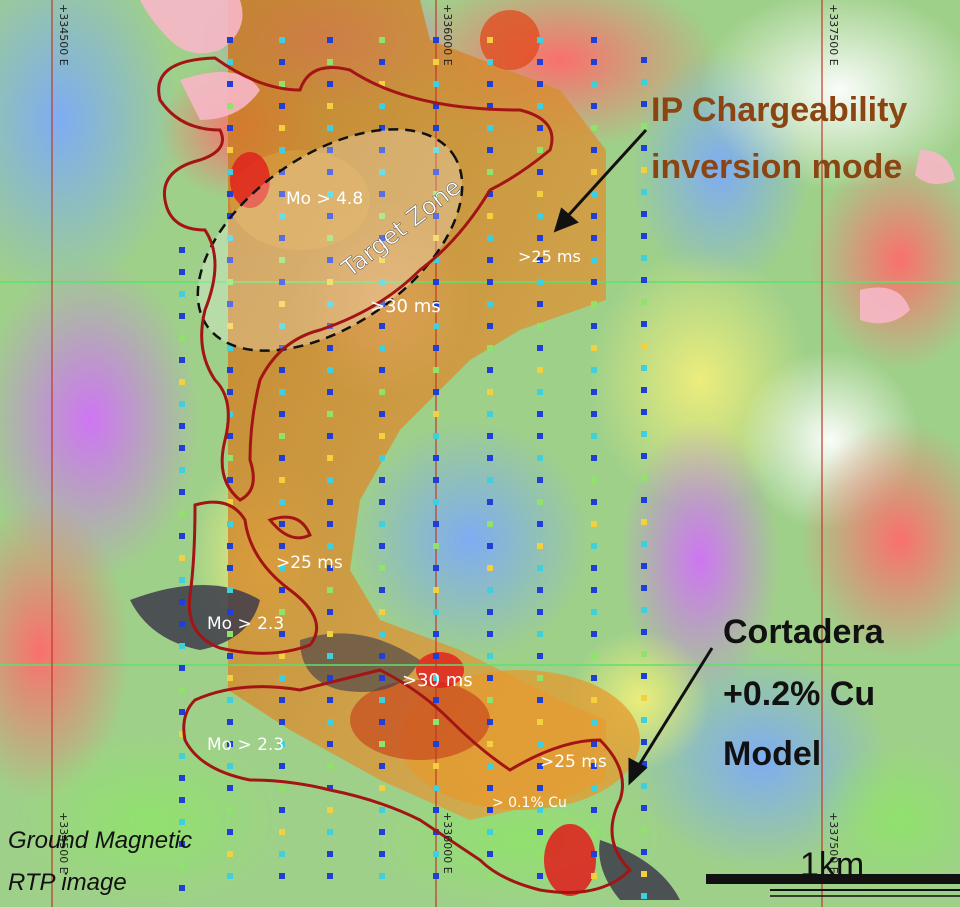 The width and height of the screenshot is (960, 907). What do you see at coordinates (67, 882) in the screenshot?
I see `caption-line2: RTP image` at bounding box center [67, 882].